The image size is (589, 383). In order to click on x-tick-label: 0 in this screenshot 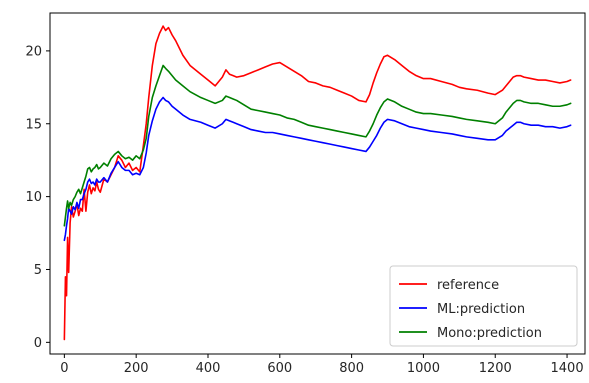, I will do `click(64, 368)`.